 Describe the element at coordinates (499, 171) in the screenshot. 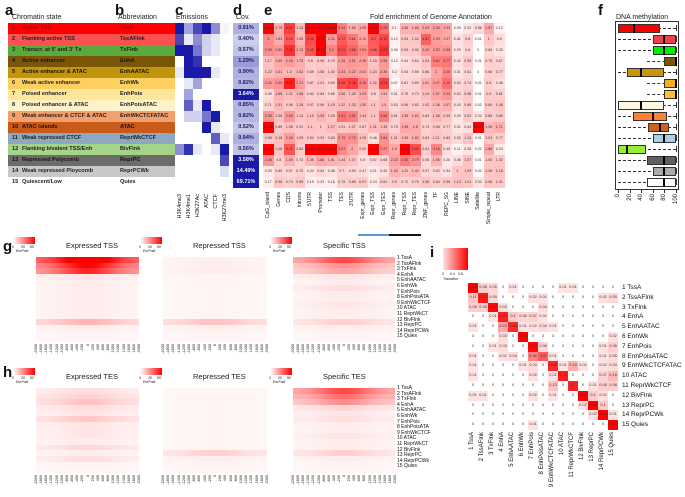

I see `enrichment-cell: 1.16` at that location.